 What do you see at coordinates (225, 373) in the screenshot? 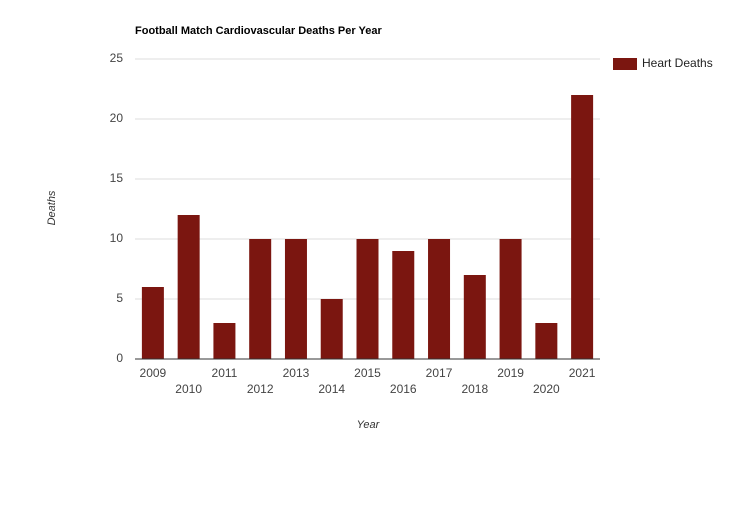
I see `x-tick-label: 2011` at bounding box center [225, 373].